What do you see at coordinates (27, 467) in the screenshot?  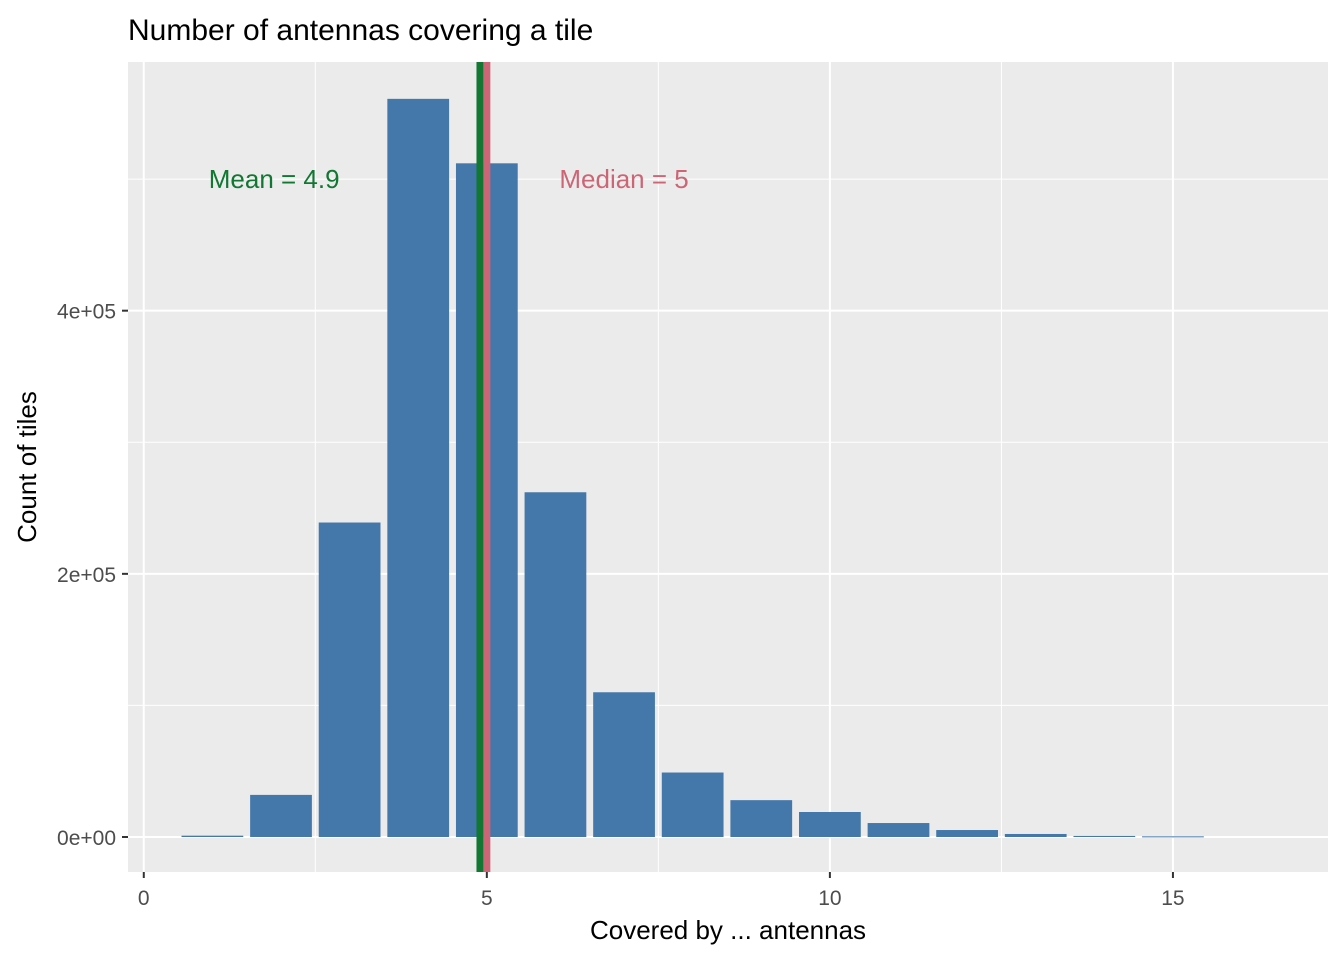 I see `y-axis-label: Count of tiles` at bounding box center [27, 467].